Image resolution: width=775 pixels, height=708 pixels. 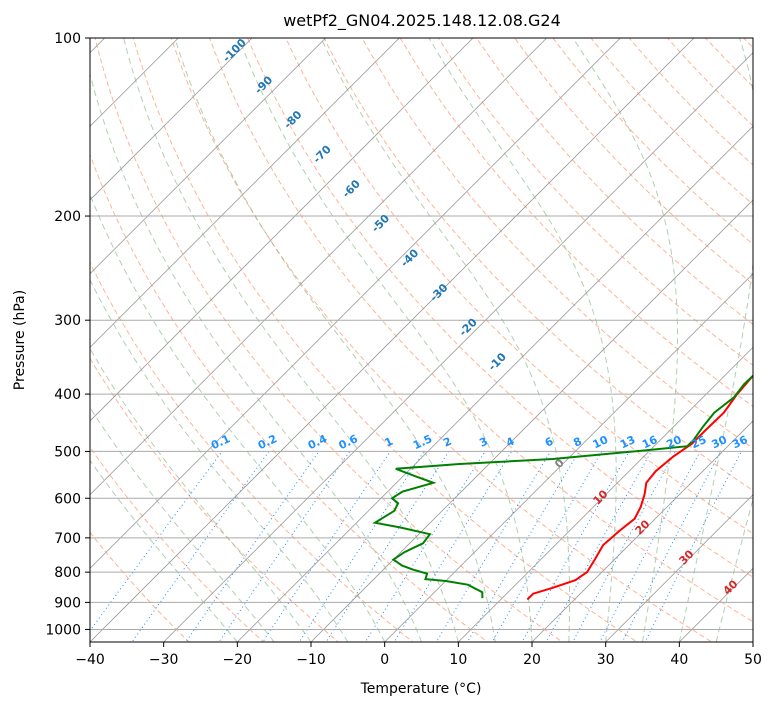 What do you see at coordinates (67, 499) in the screenshot?
I see `y-tick-label: 600` at bounding box center [67, 499].